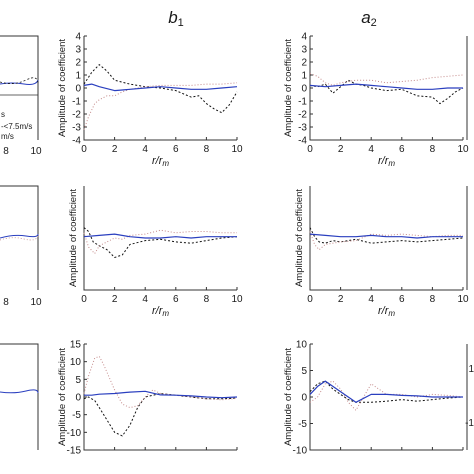  I want to click on legend-fragment: -<7.5m/s, so click(16, 126).